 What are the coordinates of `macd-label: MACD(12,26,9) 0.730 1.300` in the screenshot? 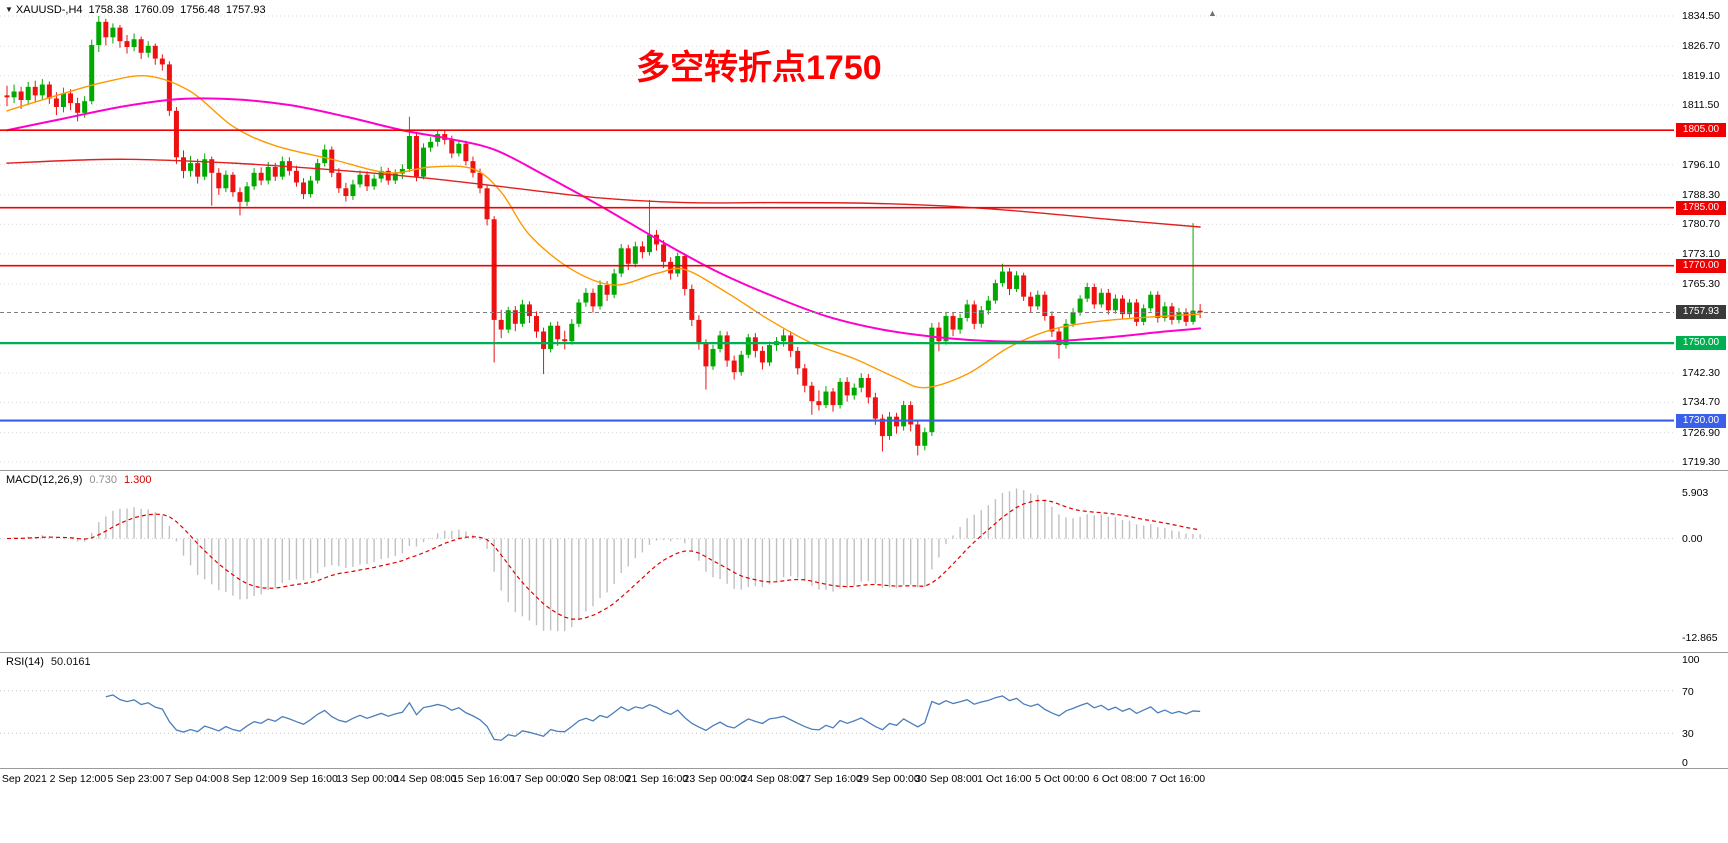 It's located at (78, 480).